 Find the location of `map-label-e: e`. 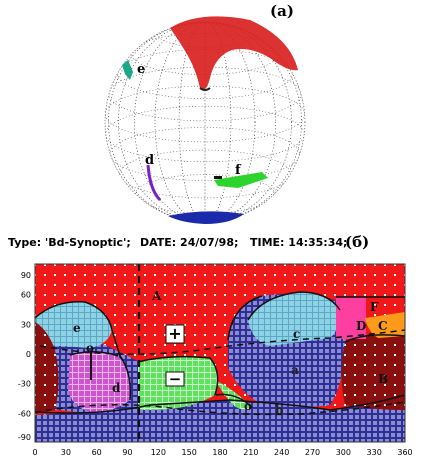

map-label-e: e is located at coordinates (77, 328).